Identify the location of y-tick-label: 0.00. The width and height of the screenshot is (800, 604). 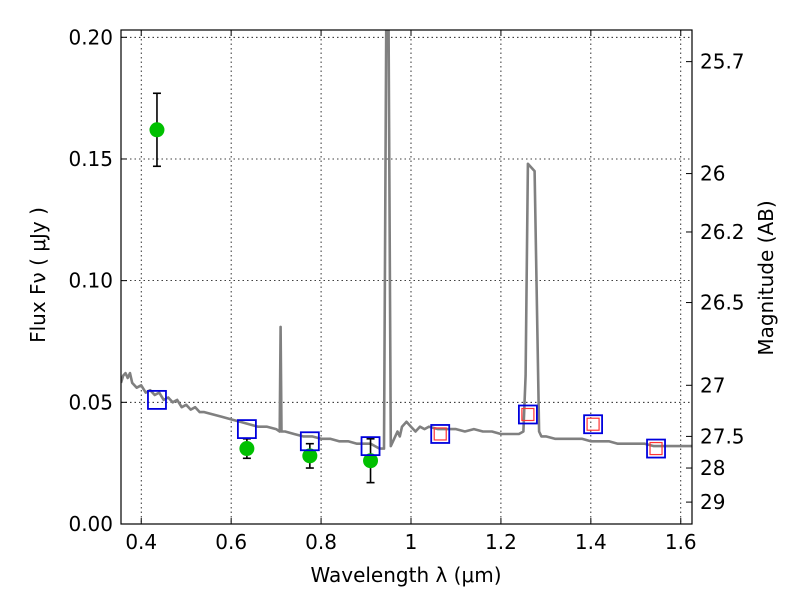
(90, 524).